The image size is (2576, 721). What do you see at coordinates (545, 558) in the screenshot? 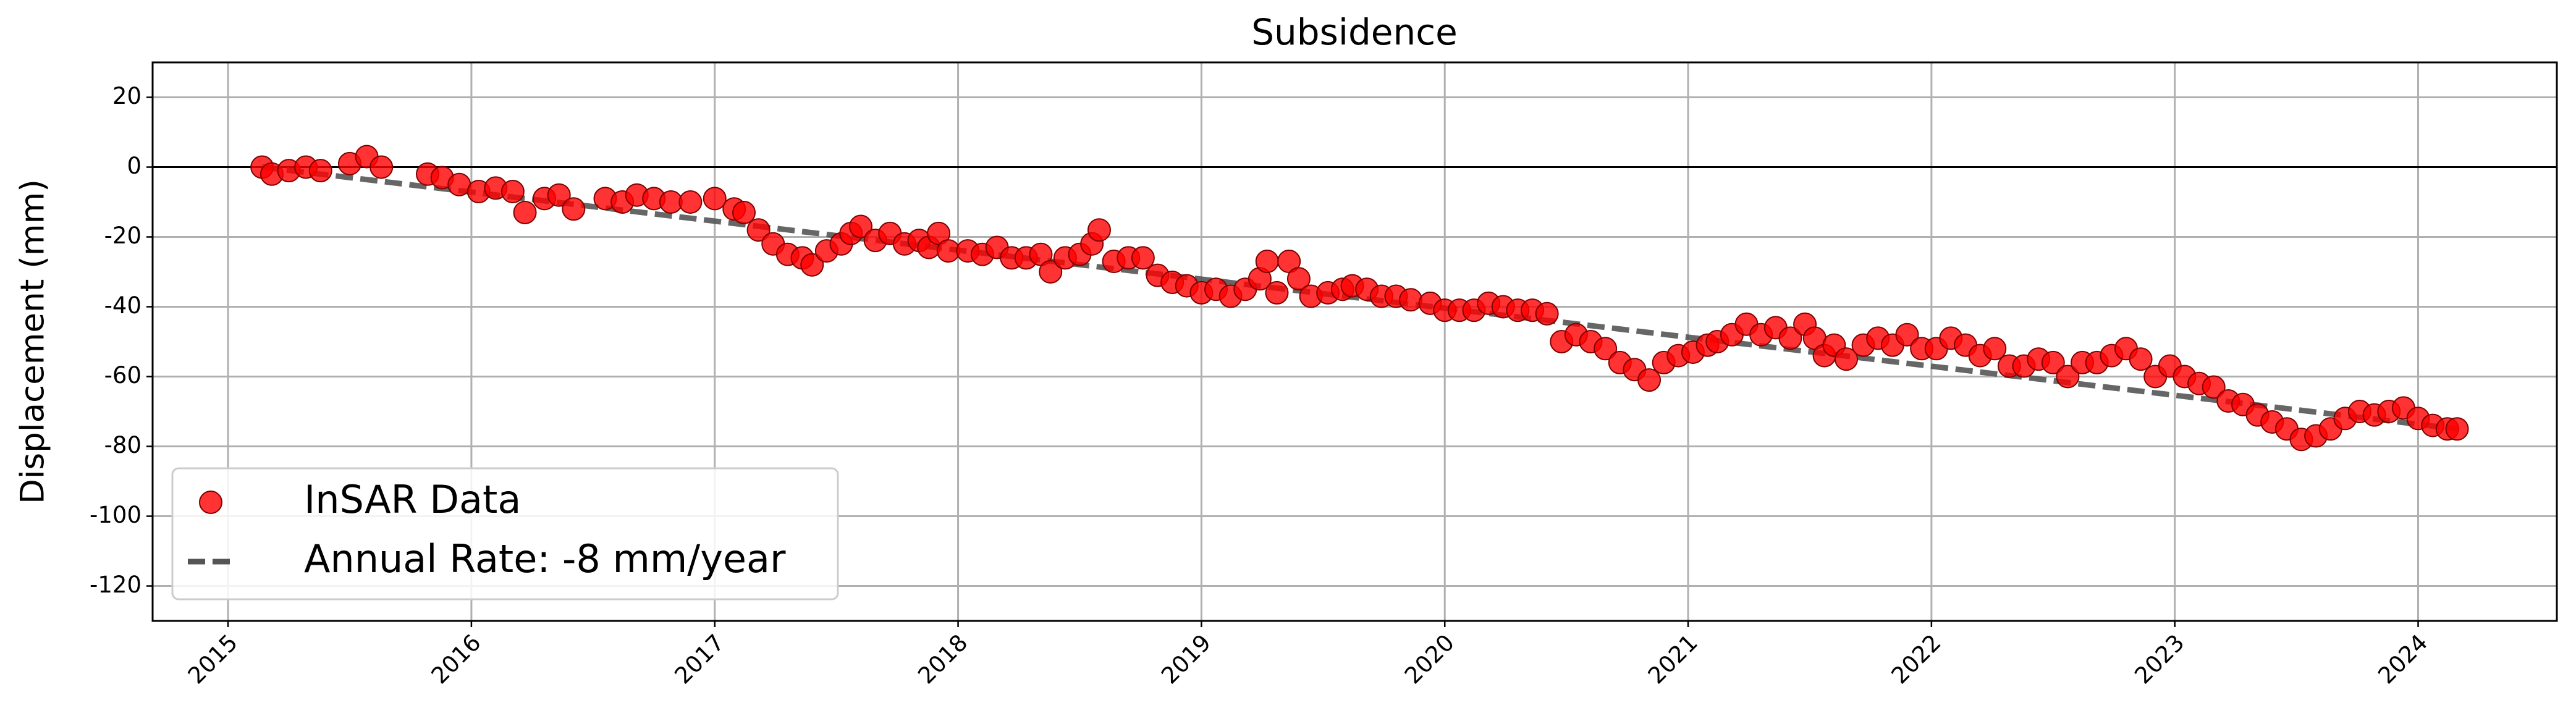
I see `legend-label: Annual Rate: -8 mm/year` at bounding box center [545, 558].